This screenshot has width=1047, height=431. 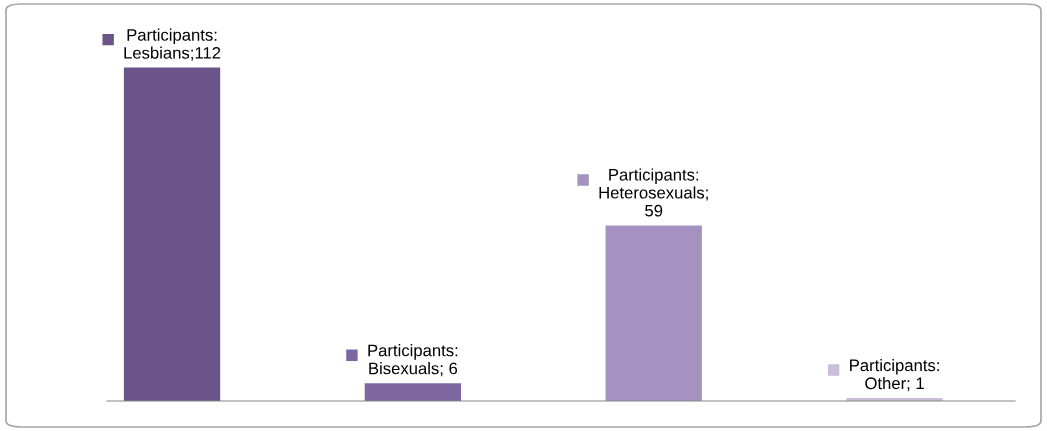 What do you see at coordinates (894, 375) in the screenshot?
I see `data-label: Participants: Other; 1` at bounding box center [894, 375].